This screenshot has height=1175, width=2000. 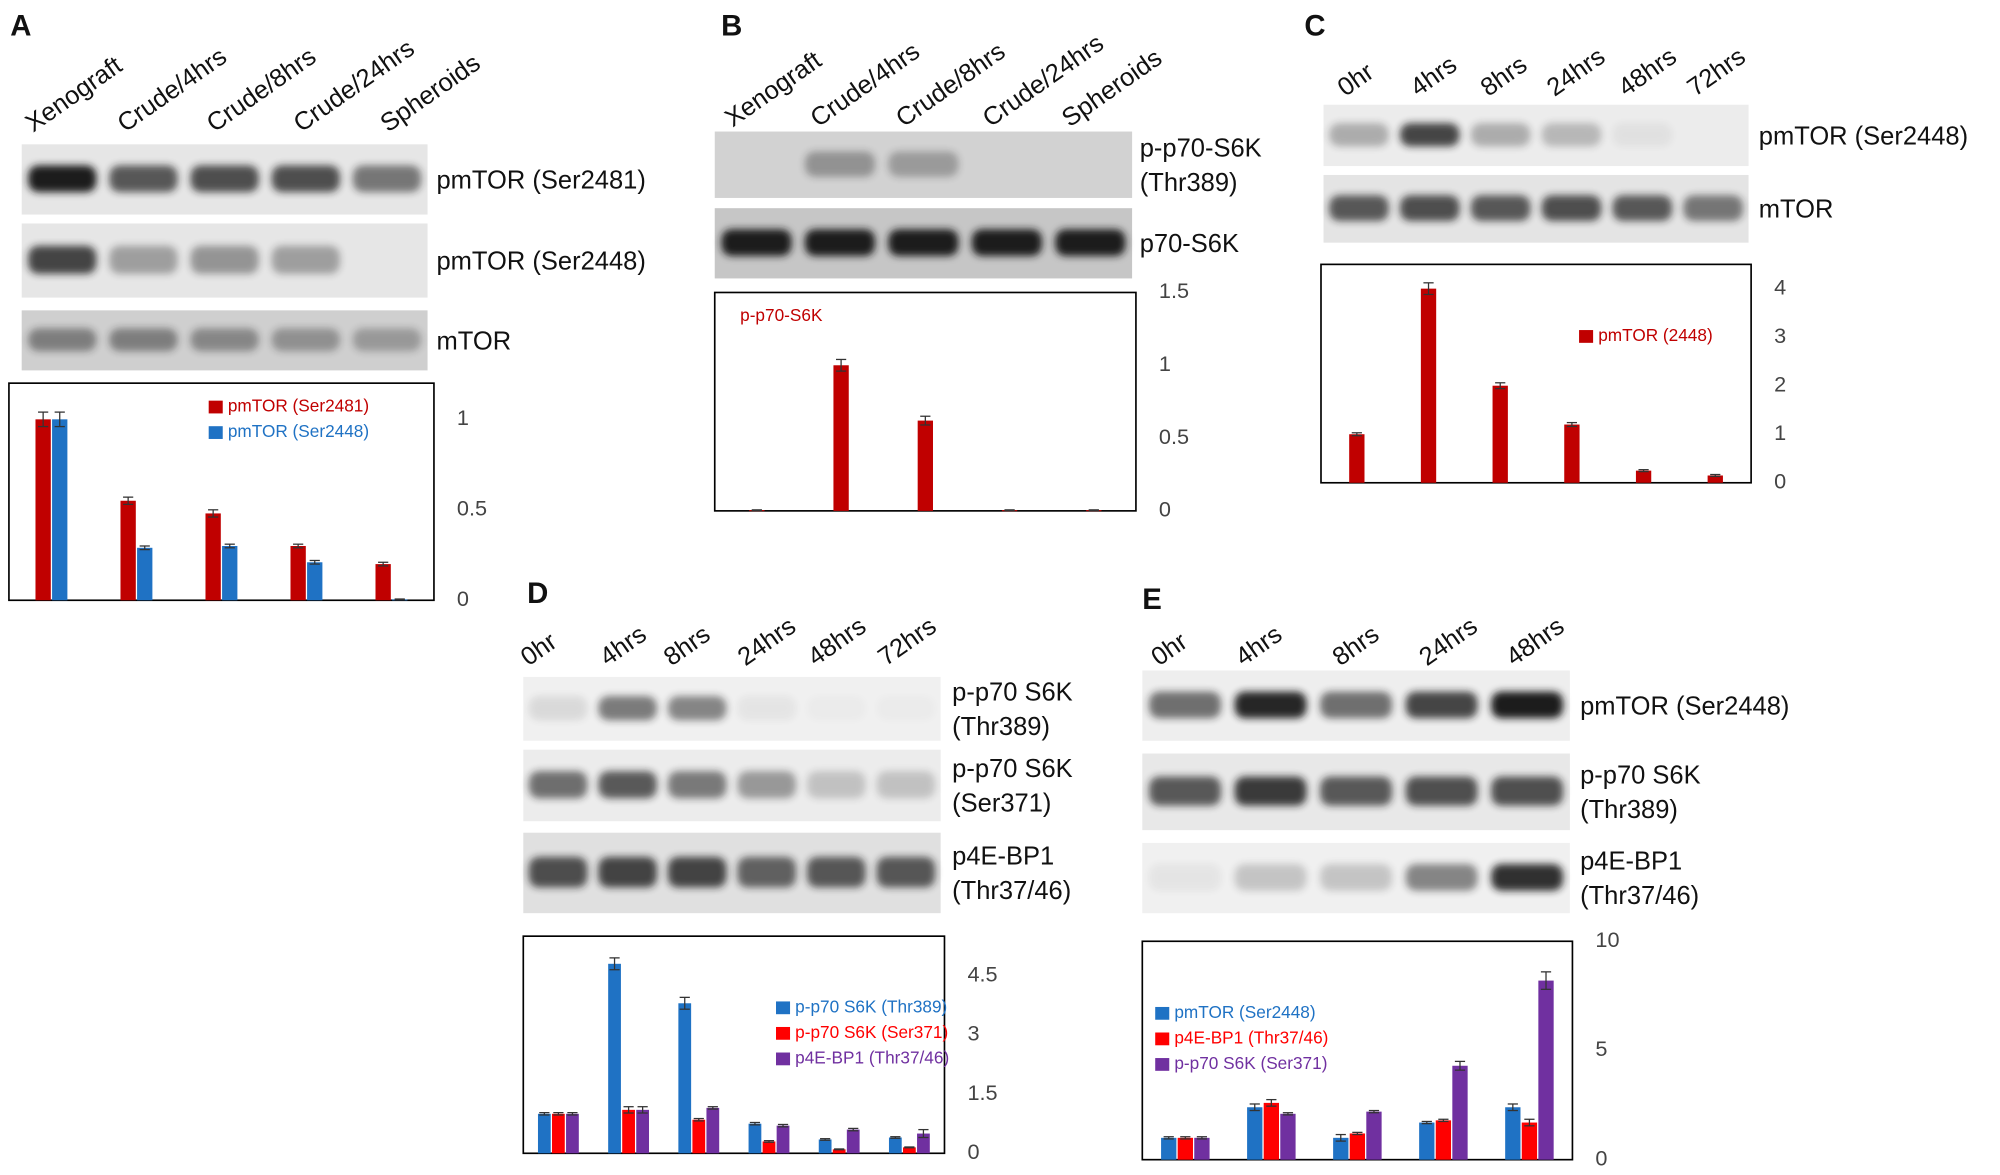 What do you see at coordinates (1863, 136) in the screenshot?
I see `blot-label: pmTOR (Ser2448)` at bounding box center [1863, 136].